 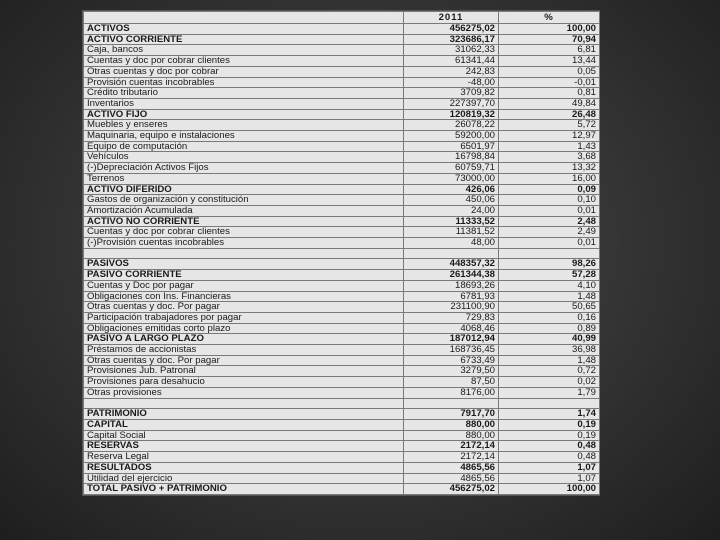 I want to click on header-row: 2011 %, so click(x=341, y=17).